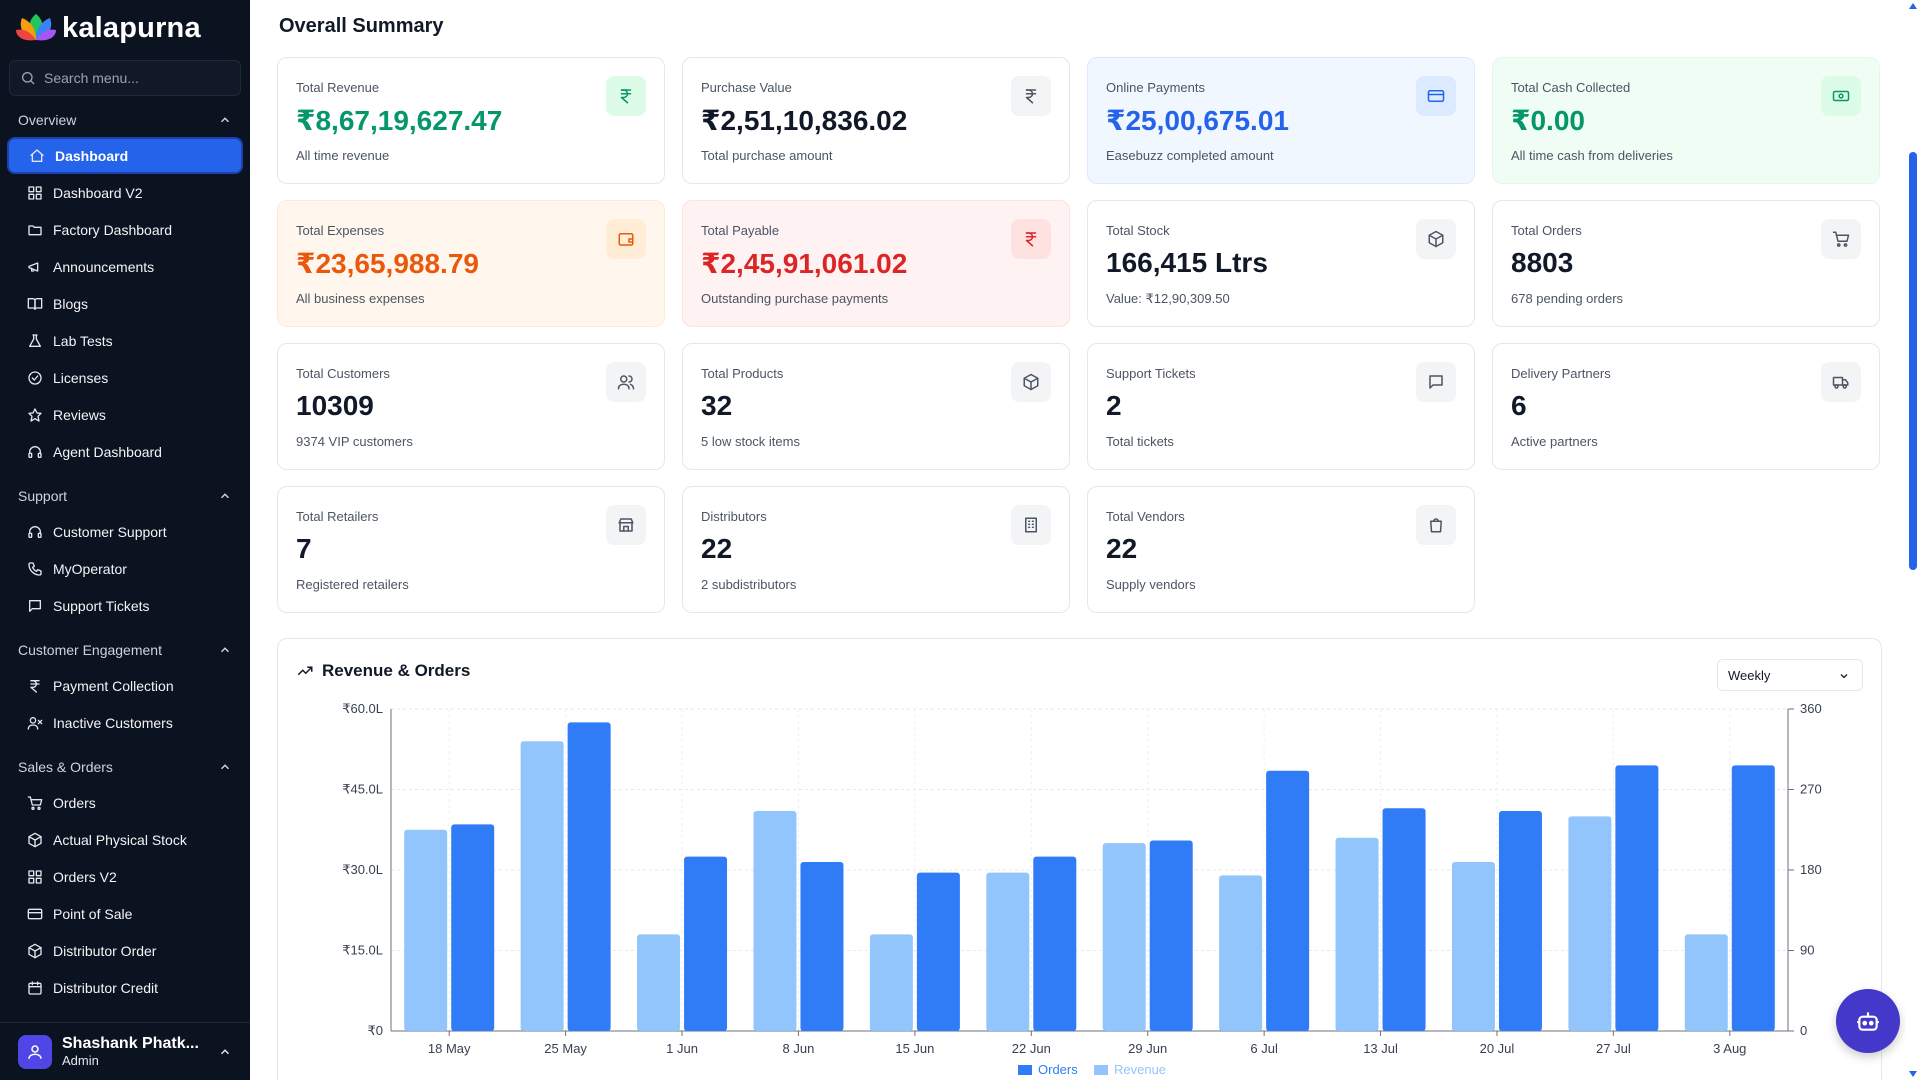 Image resolution: width=1920 pixels, height=1080 pixels. What do you see at coordinates (125, 266) in the screenshot?
I see `sidebar-item: Announcements` at bounding box center [125, 266].